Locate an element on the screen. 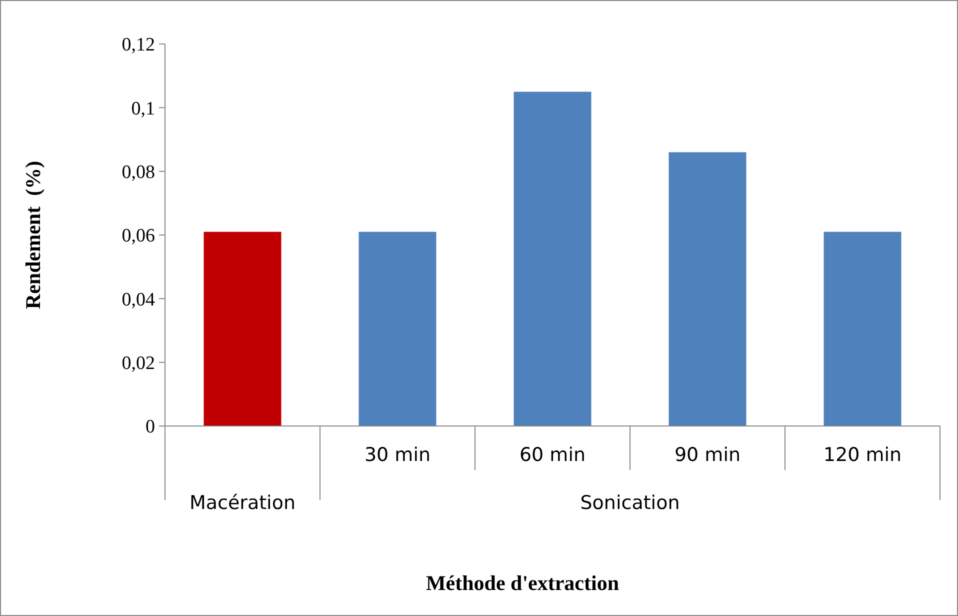 The image size is (958, 616). y-tick-label: 0,12 is located at coordinates (138, 45).